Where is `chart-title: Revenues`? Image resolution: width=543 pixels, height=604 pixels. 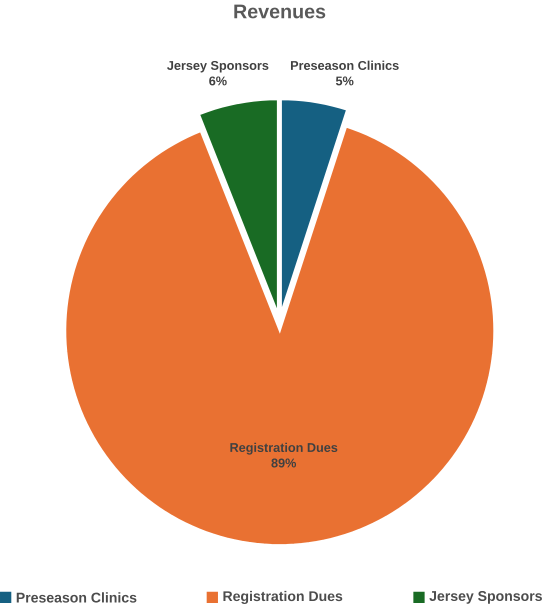 chart-title: Revenues is located at coordinates (280, 11).